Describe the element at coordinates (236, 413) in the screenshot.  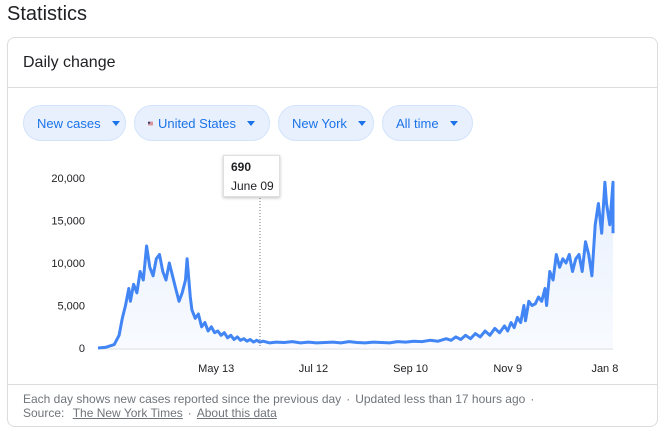
I see `about-data-link: About this data` at that location.